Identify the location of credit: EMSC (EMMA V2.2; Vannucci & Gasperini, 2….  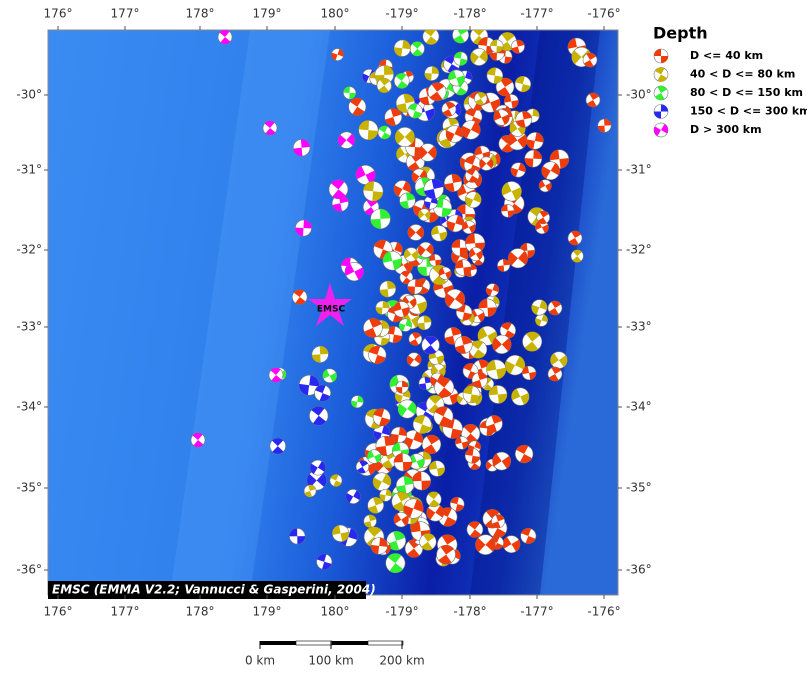
(214, 590).